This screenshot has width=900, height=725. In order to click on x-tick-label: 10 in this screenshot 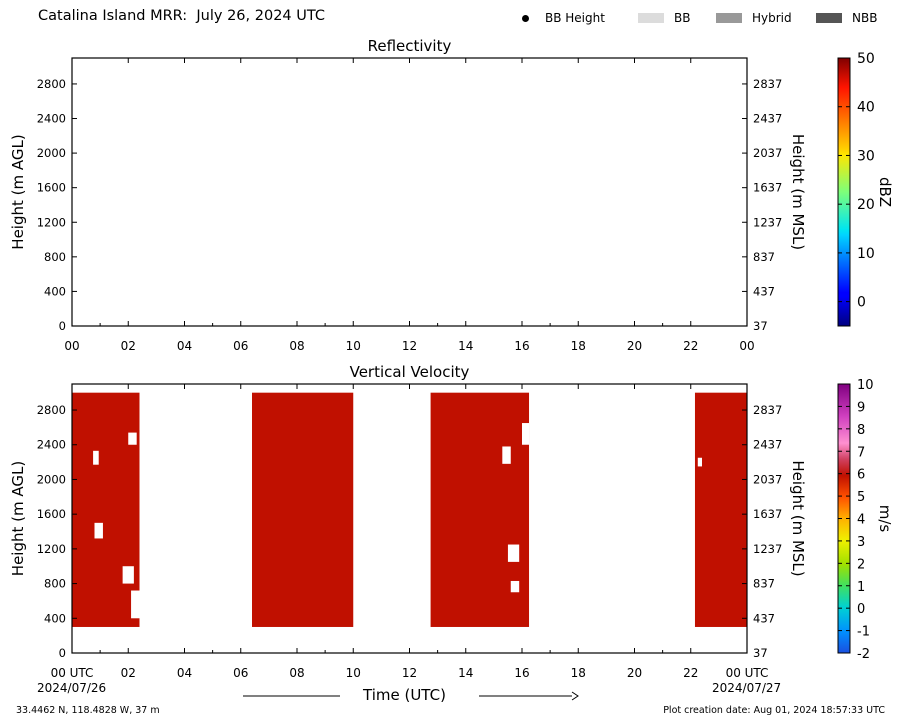, I will do `click(353, 673)`.